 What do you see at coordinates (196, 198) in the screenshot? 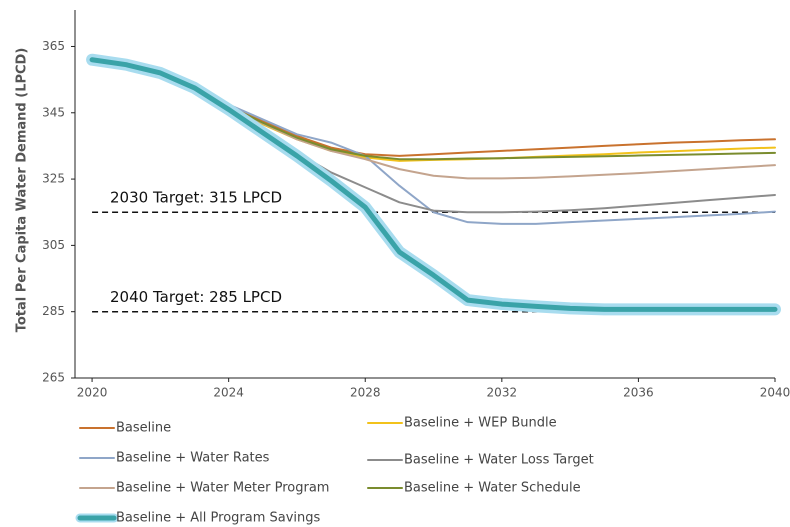
I see `target-label: 2030 Target: 315 LPCD` at bounding box center [196, 198].